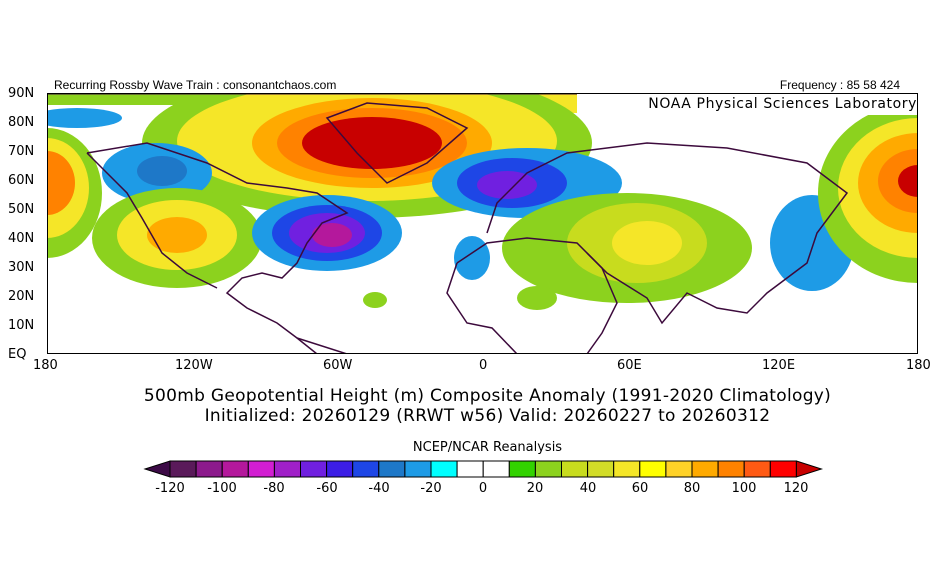 This screenshot has width=930, height=580. I want to click on colorbar-tick-label: -60, so click(327, 488).